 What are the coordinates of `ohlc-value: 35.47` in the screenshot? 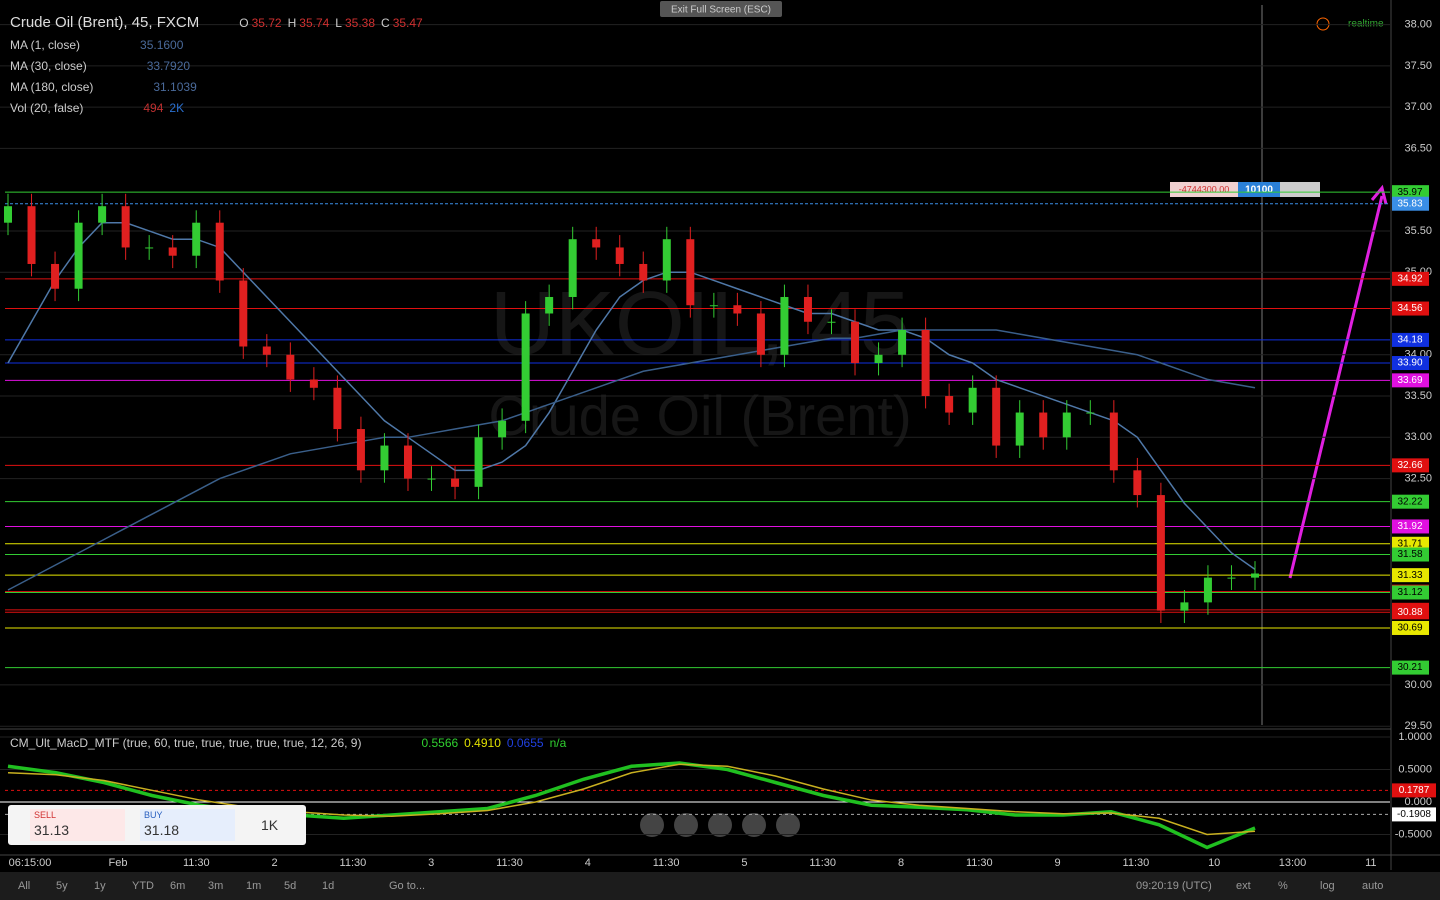 It's located at (407, 23).